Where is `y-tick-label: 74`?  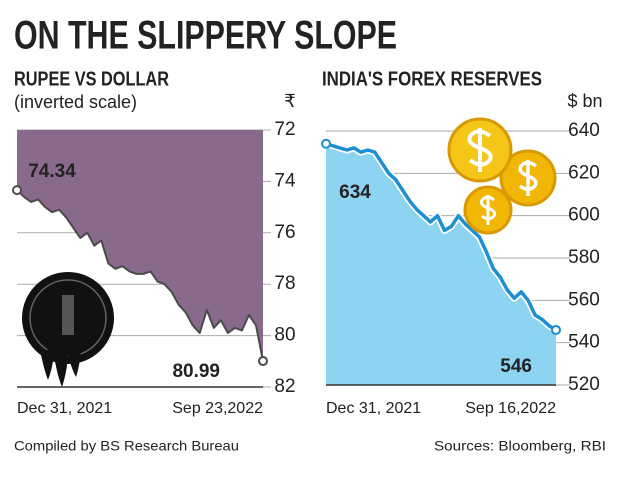 y-tick-label: 74 is located at coordinates (285, 180).